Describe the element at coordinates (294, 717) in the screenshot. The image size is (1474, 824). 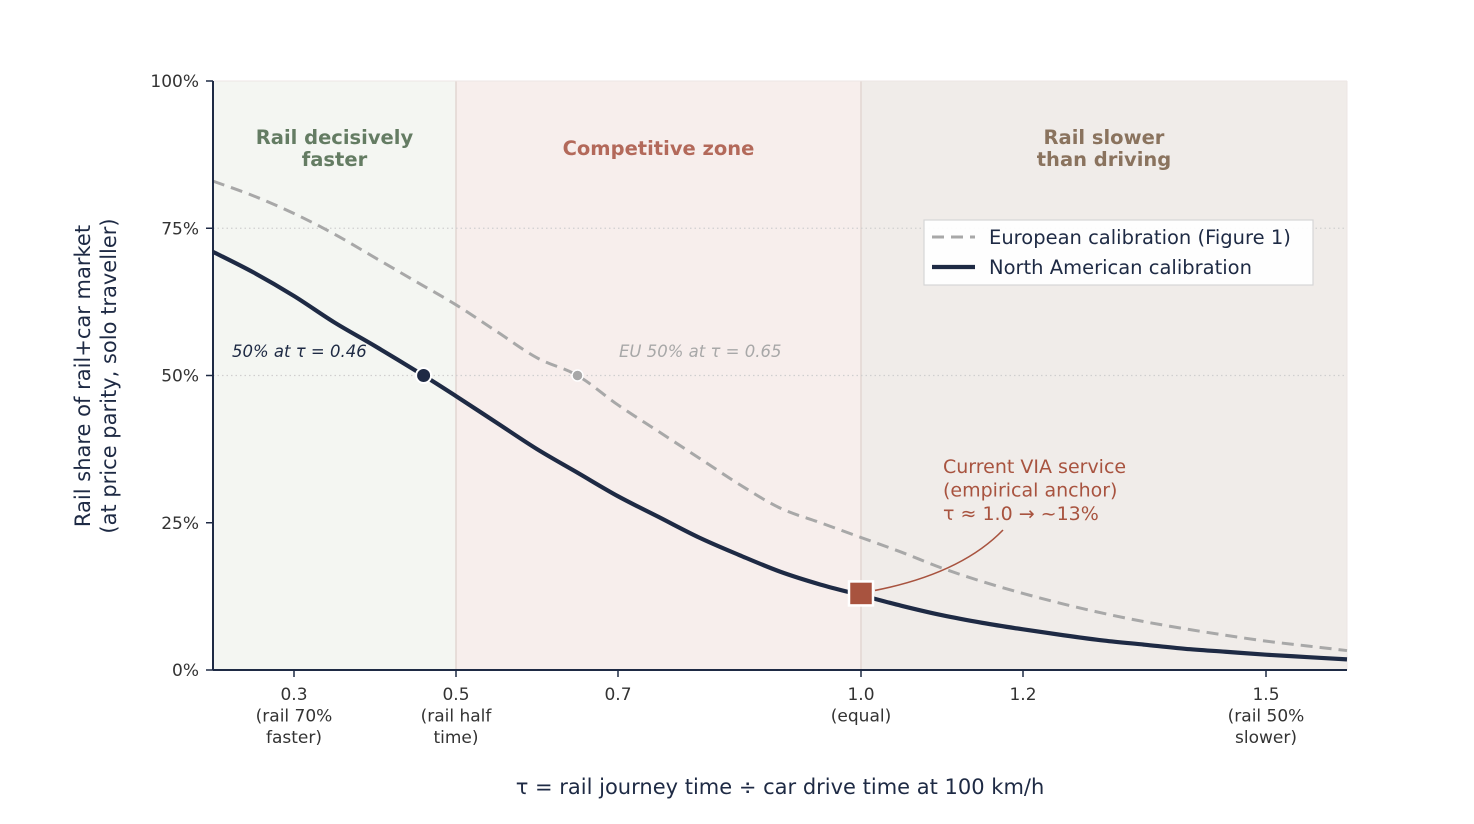
I see `x-tick-label: (rail 70%` at that location.